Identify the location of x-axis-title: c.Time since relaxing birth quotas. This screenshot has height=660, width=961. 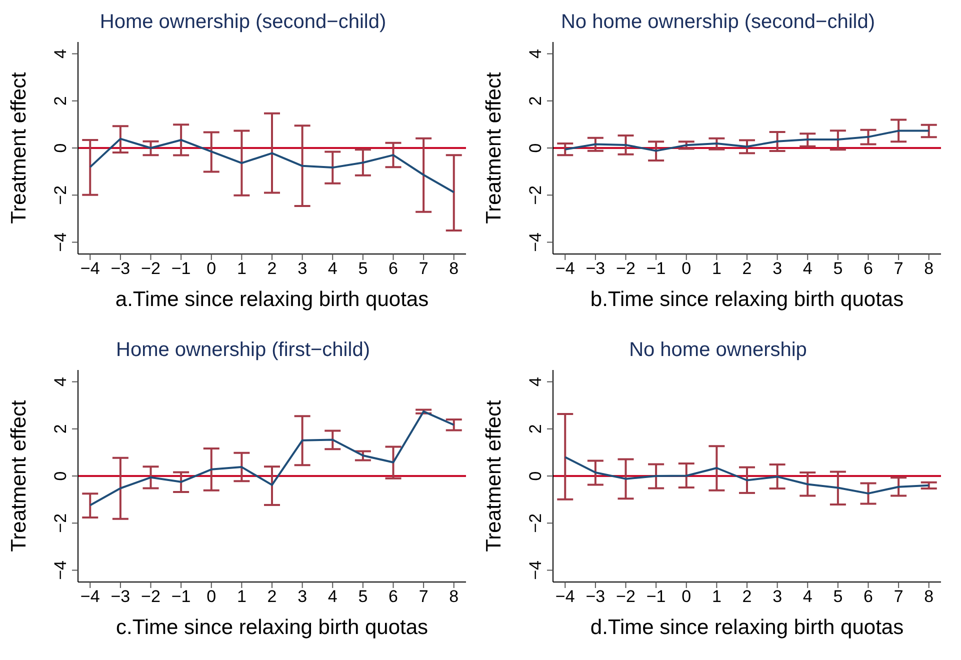
(272, 627).